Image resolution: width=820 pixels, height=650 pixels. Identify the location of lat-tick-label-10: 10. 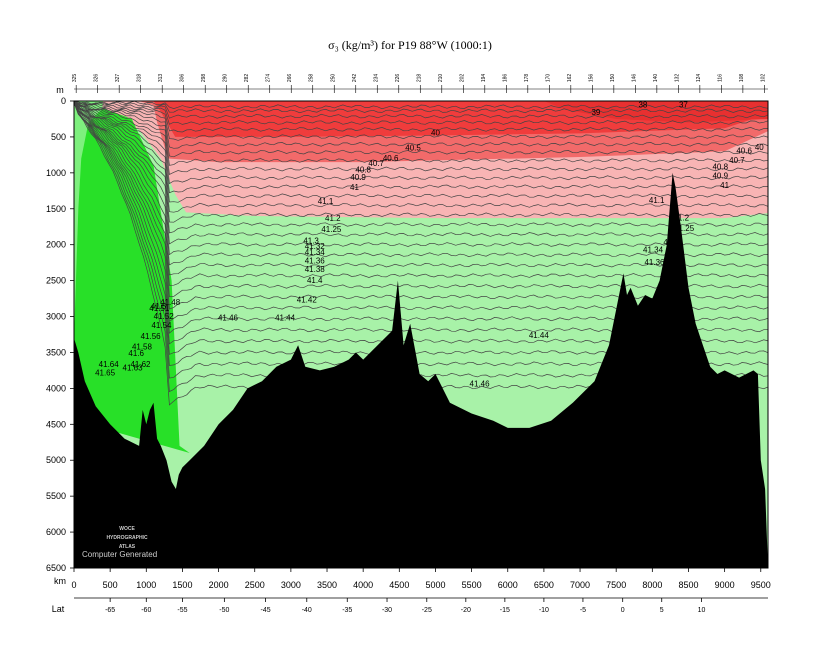
(702, 610).